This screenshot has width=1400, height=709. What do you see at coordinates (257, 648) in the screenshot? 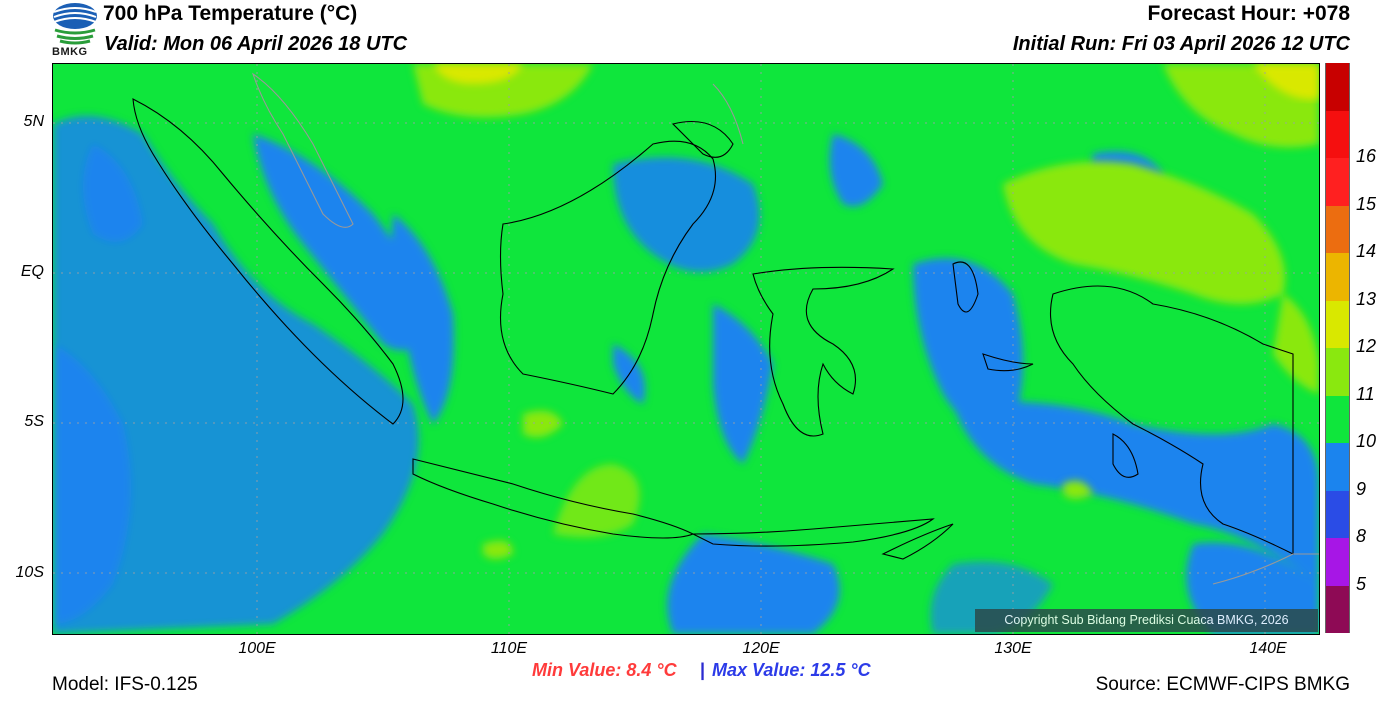
I see `lon-label-100e: 100E` at bounding box center [257, 648].